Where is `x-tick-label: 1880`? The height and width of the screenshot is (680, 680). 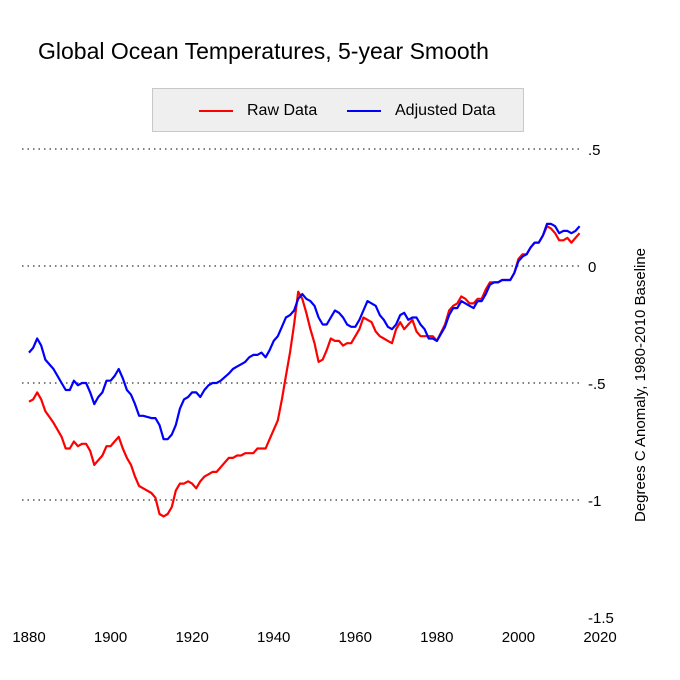 x-tick-label: 1880 is located at coordinates (28, 637).